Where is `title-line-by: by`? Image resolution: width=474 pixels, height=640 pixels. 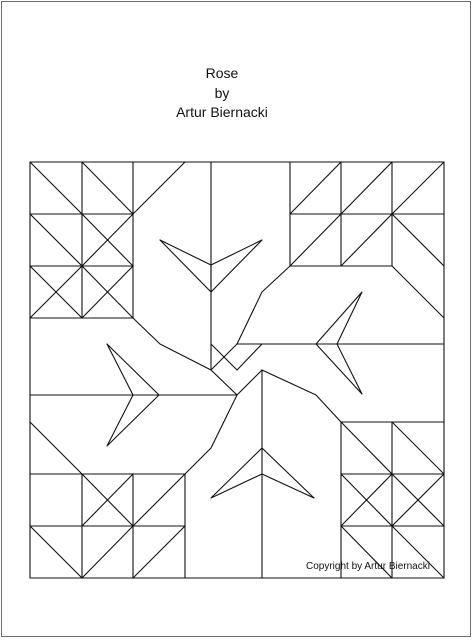
title-line-by: by is located at coordinates (222, 93).